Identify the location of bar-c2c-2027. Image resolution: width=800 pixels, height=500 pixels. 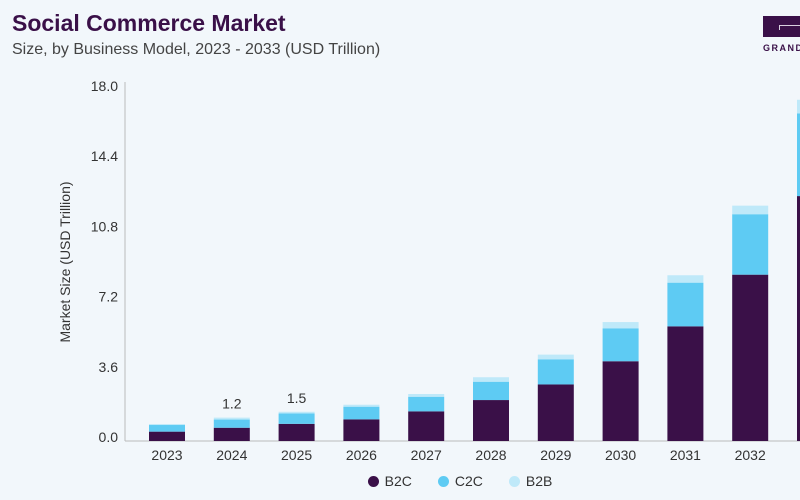
(426, 404).